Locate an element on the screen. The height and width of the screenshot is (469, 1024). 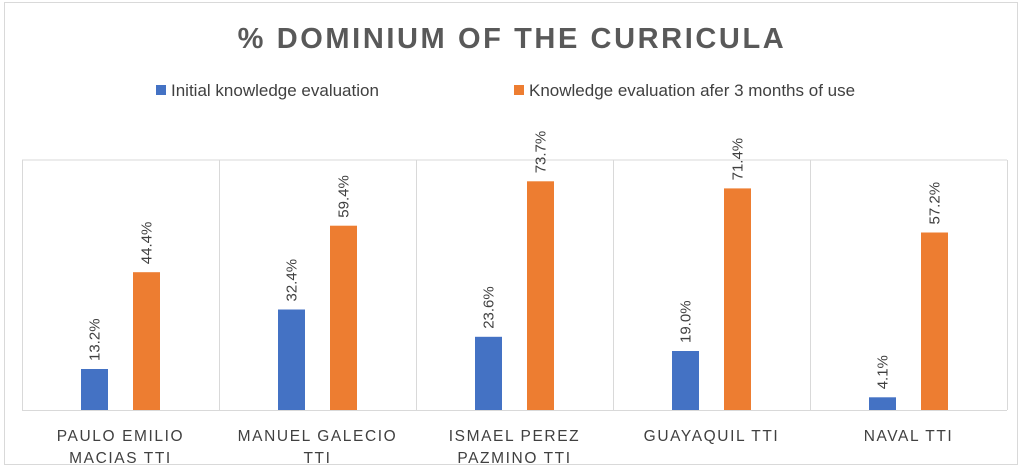
data-label: 13.2% is located at coordinates (95, 339).